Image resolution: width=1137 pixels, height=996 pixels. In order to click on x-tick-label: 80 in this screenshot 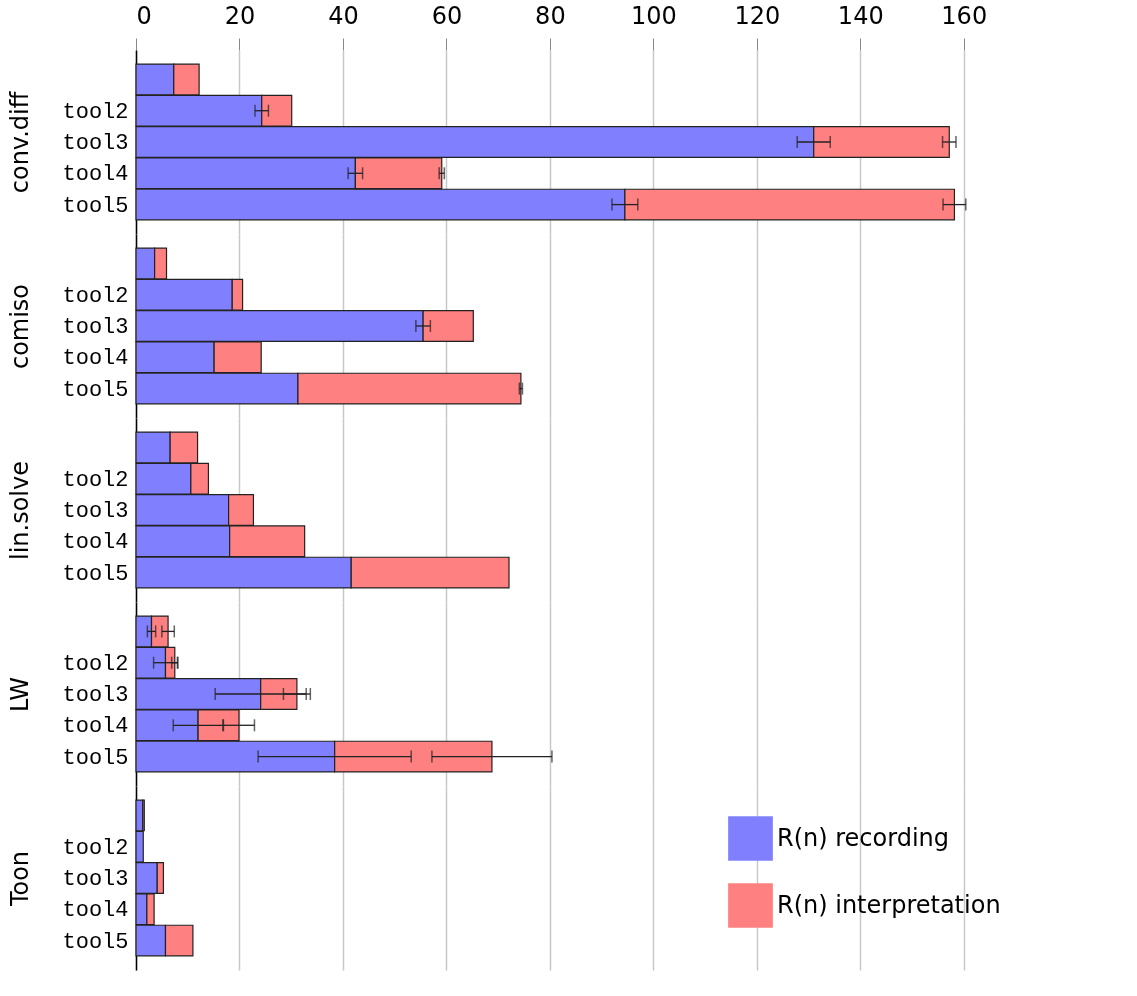, I will do `click(550, 15)`.